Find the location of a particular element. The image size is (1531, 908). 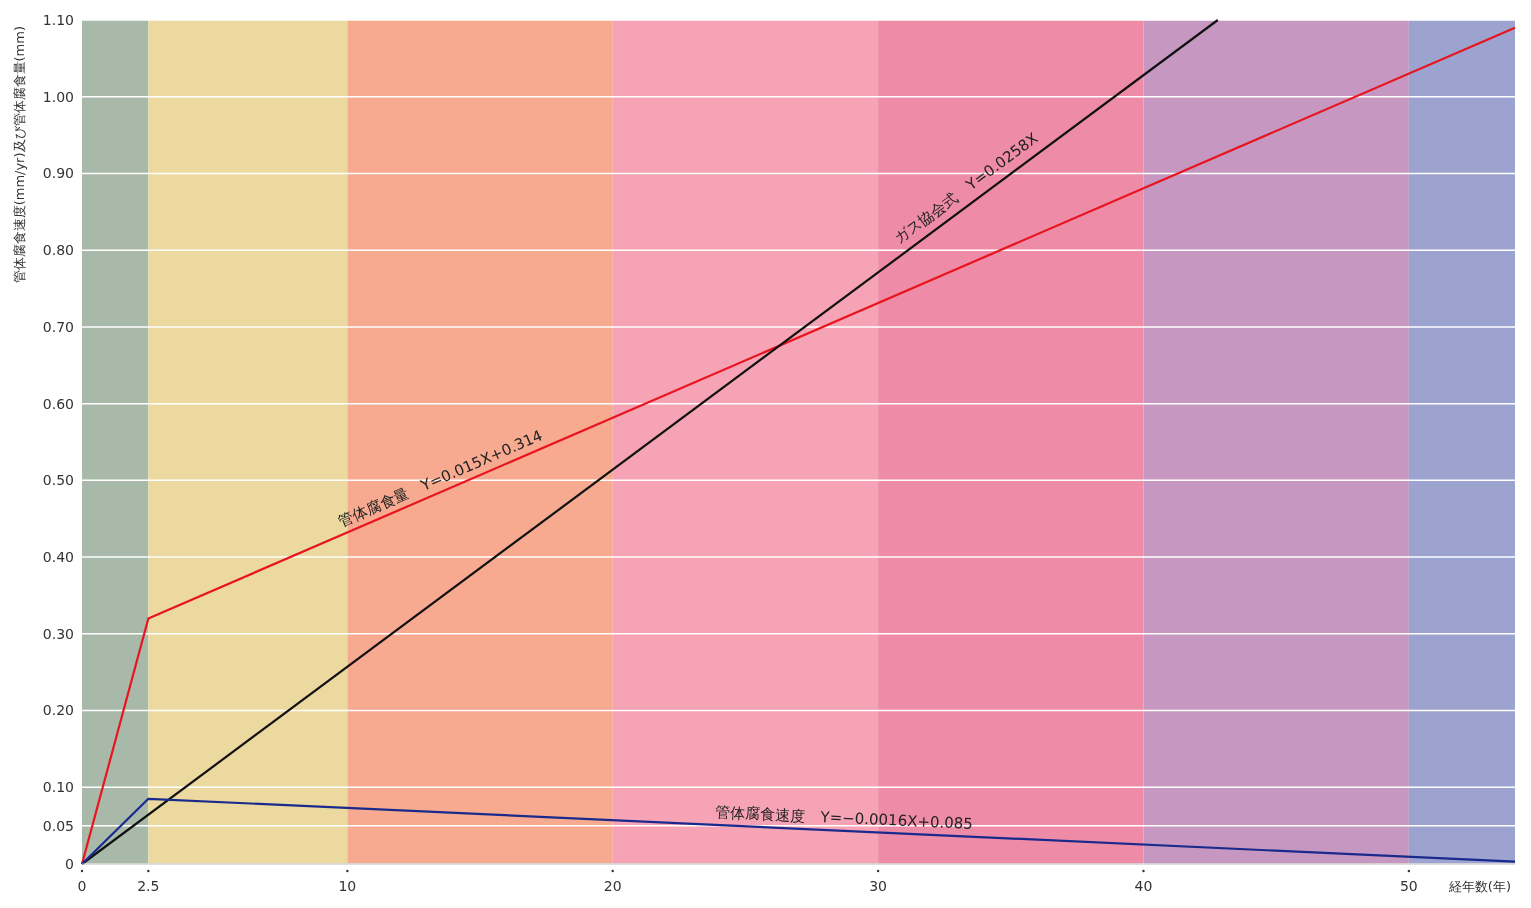

x-tick-label: 50 is located at coordinates (1408, 886).